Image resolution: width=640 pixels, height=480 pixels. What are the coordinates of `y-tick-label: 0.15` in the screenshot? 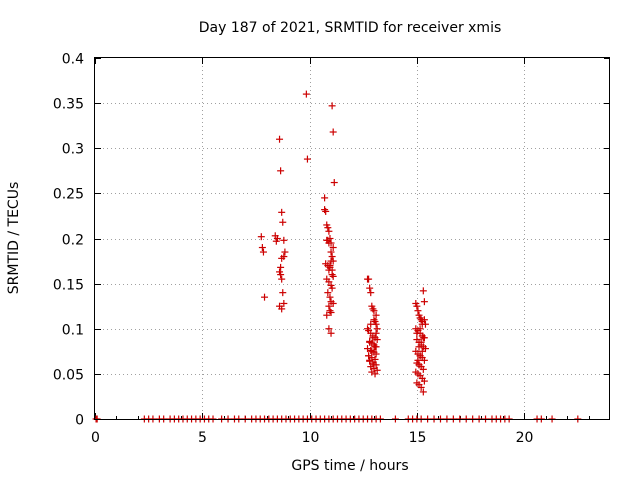 It's located at (68, 286).